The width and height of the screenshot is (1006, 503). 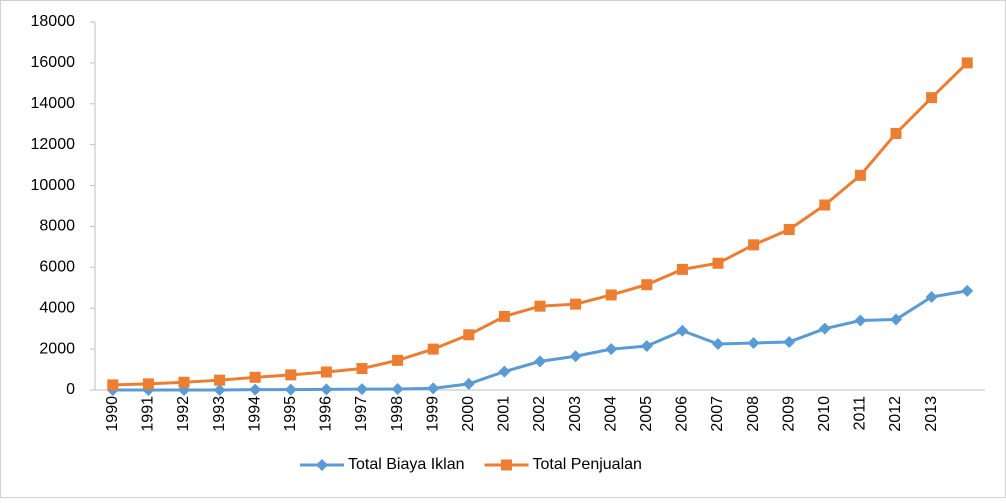 I want to click on x-tick-label: 2004, so click(x=610, y=414).